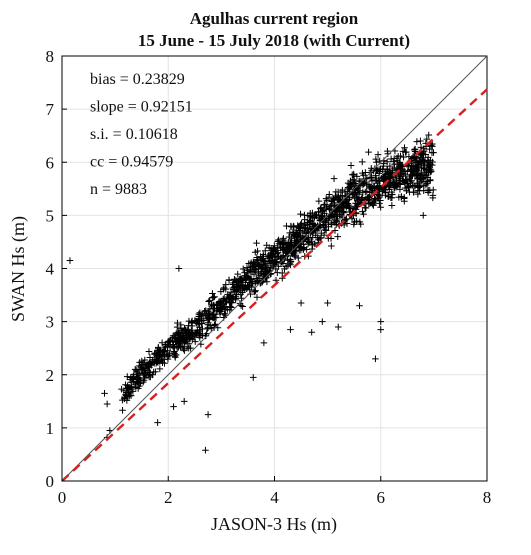 The height and width of the screenshot is (555, 531). Describe the element at coordinates (274, 491) in the screenshot. I see `x-axis-ticks: 0 2 4 6 8` at that location.